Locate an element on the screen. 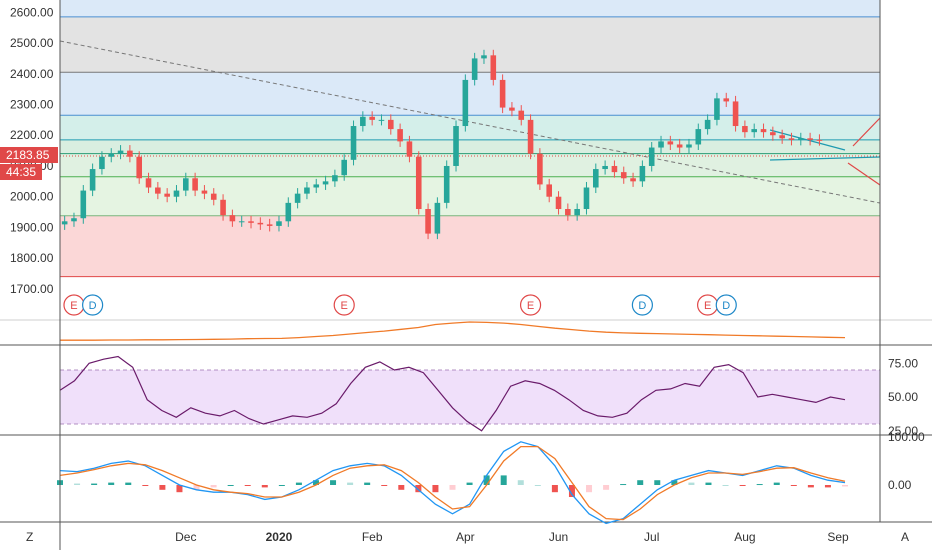 The image size is (932, 550). price-tick-label: 2000.00 is located at coordinates (32, 197).